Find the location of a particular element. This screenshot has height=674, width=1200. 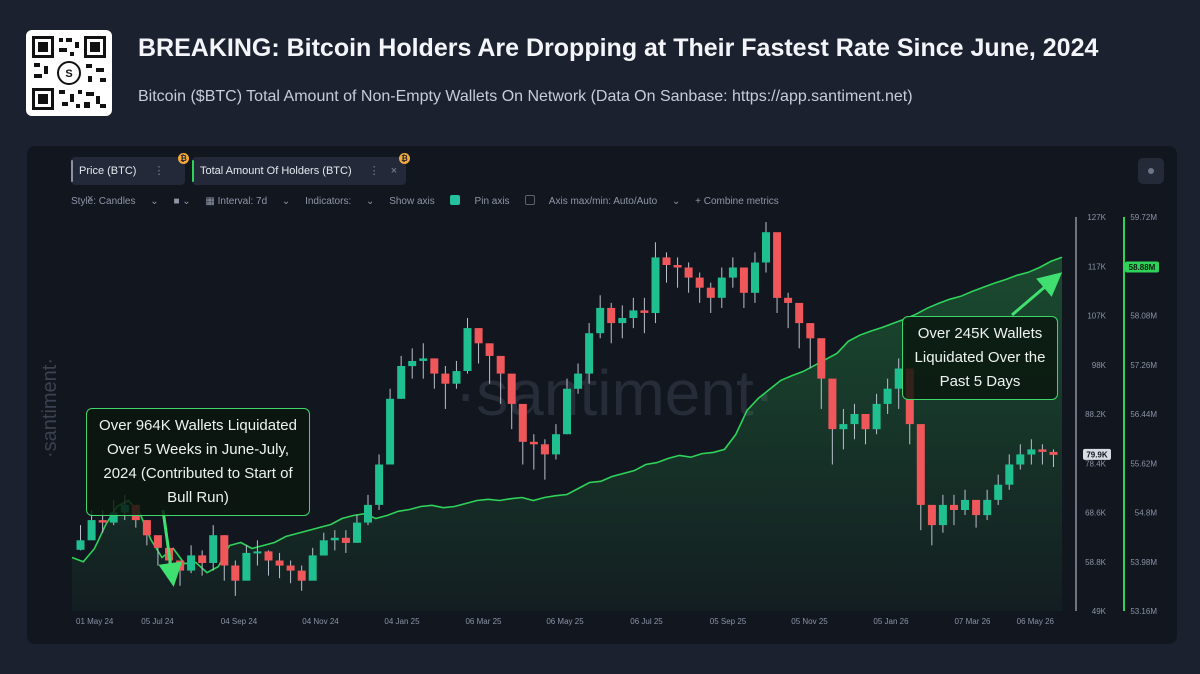

price-tick-label: 68.6K is located at coordinates (1096, 513).